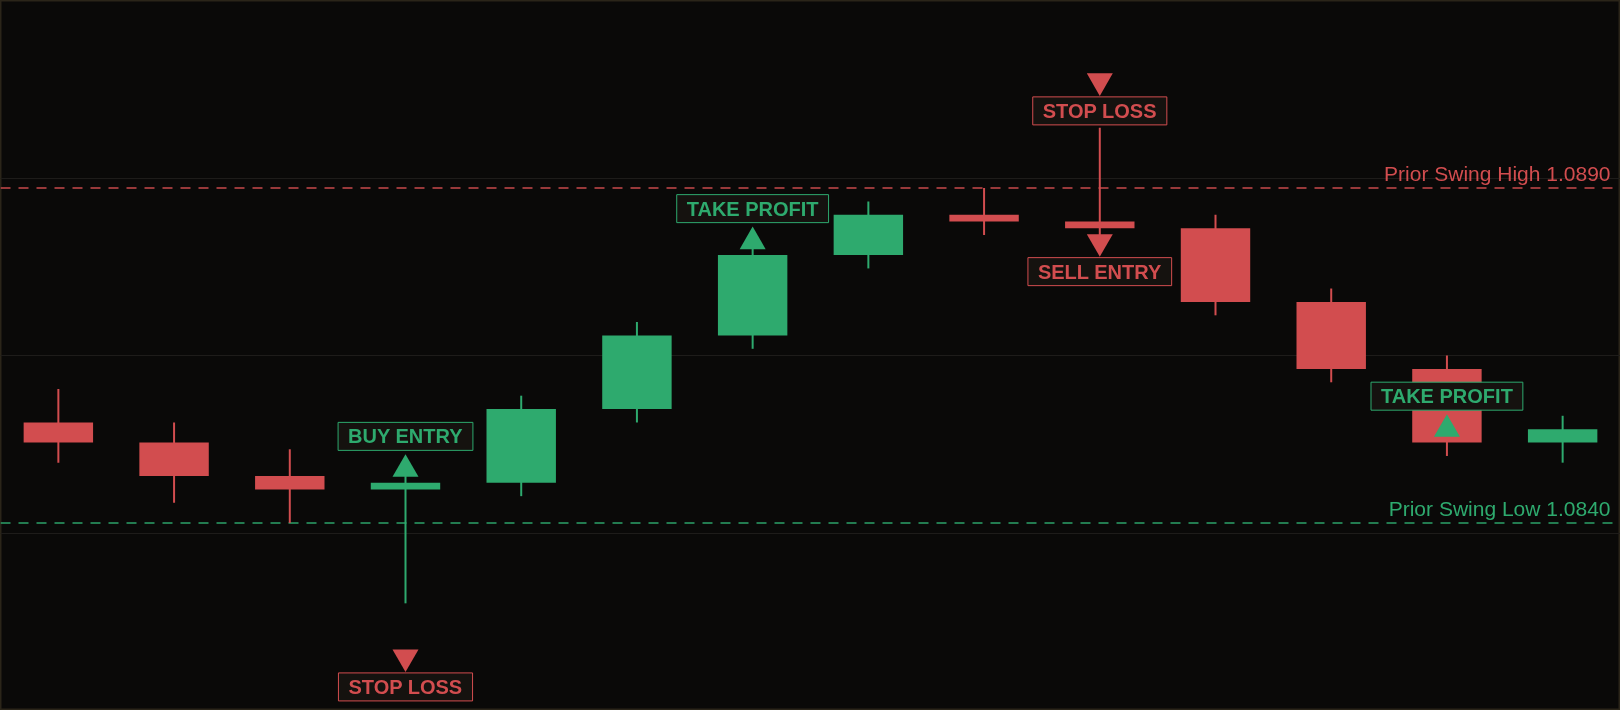  Describe the element at coordinates (406, 436) in the screenshot. I see `data-label: BUY ENTRY` at that location.